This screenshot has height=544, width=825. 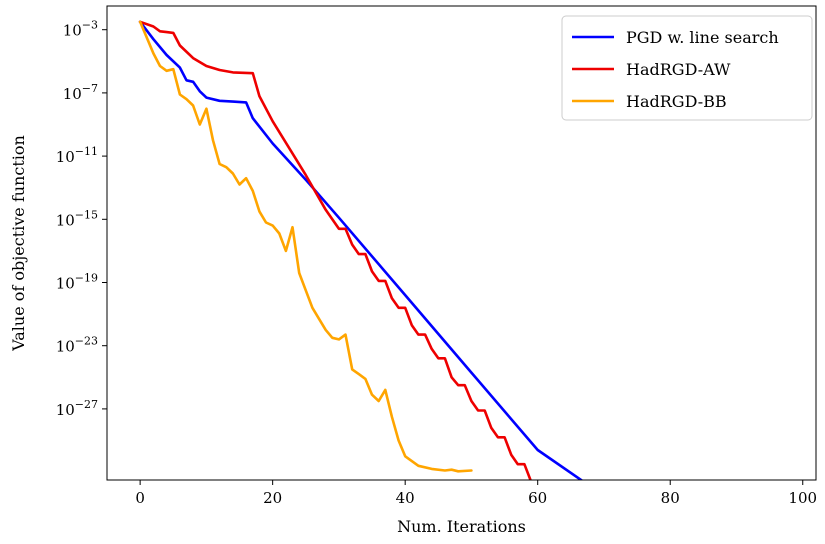 What do you see at coordinates (18, 243) in the screenshot?
I see `y-axis-label: Value of objective function` at bounding box center [18, 243].